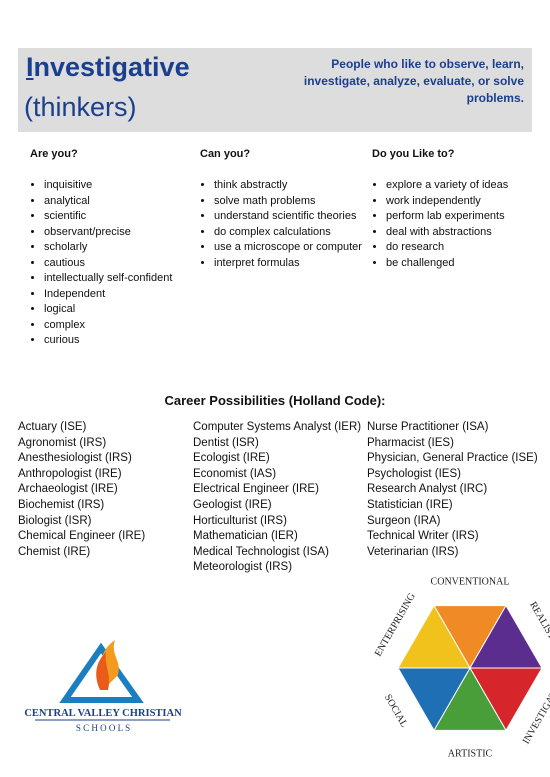  What do you see at coordinates (52, 427) in the screenshot?
I see `career-item: Actuary (ISE)` at bounding box center [52, 427].